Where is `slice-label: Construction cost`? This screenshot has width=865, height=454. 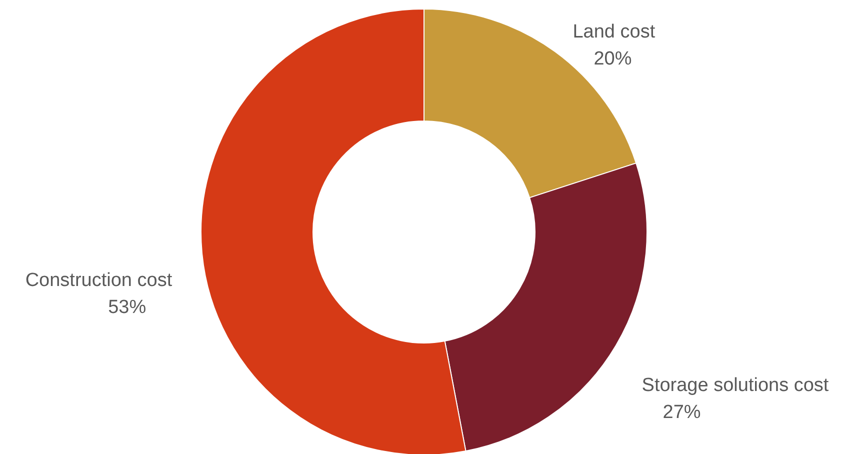
slice-label: Construction cost is located at coordinates (99, 280).